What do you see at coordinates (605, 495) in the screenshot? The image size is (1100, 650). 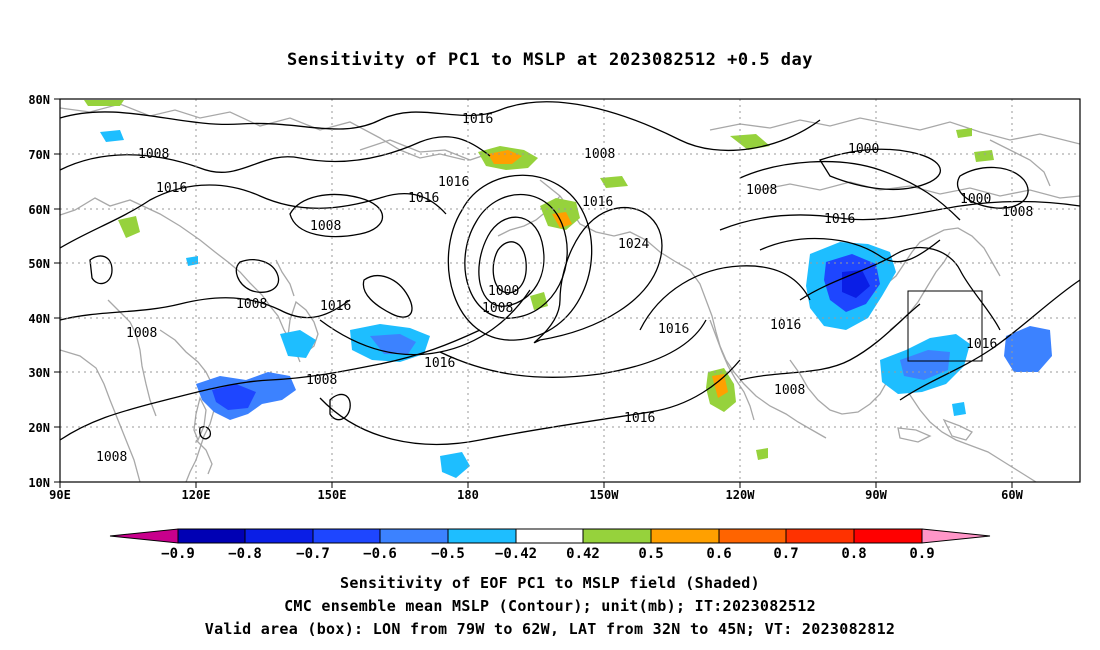 I see `lon-label: 150W` at bounding box center [605, 495].